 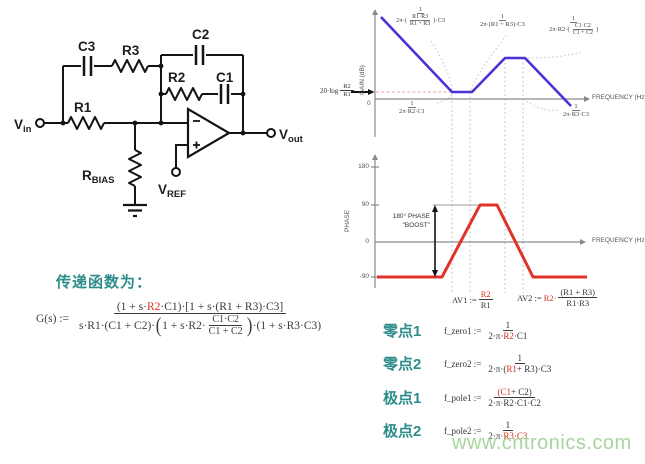 What do you see at coordinates (435, 273) in the screenshot?
I see `boost-arrowhead-bottom` at bounding box center [435, 273].